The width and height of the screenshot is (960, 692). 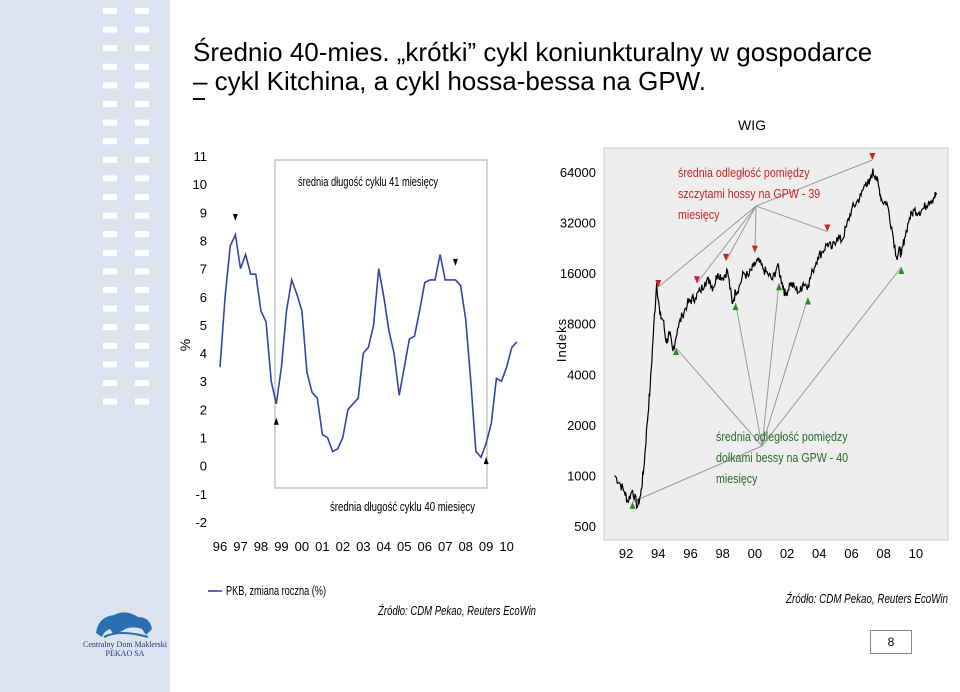 What do you see at coordinates (578, 273) in the screenshot?
I see `wig-y-tick-label: 16000` at bounding box center [578, 273].